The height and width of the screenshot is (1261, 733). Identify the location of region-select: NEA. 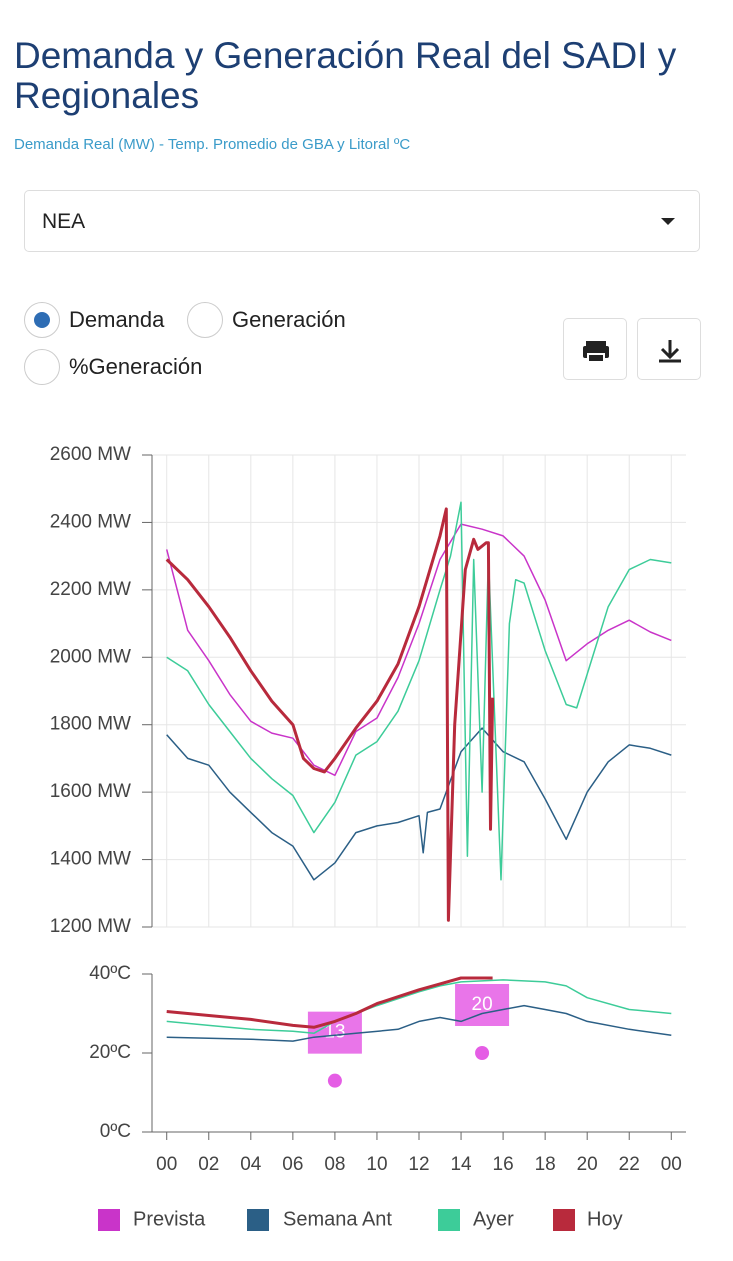
(362, 221).